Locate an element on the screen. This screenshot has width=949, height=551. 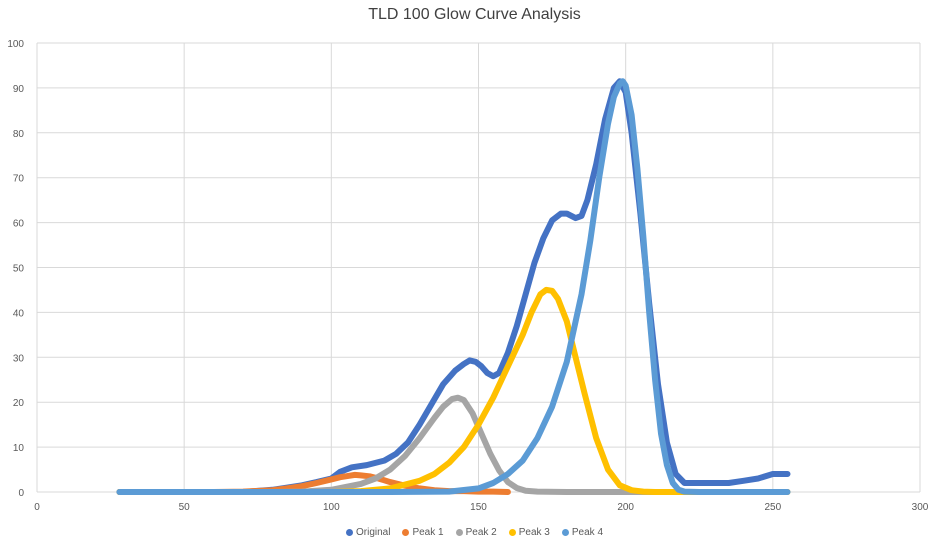
legend-item: Original is located at coordinates (368, 532).